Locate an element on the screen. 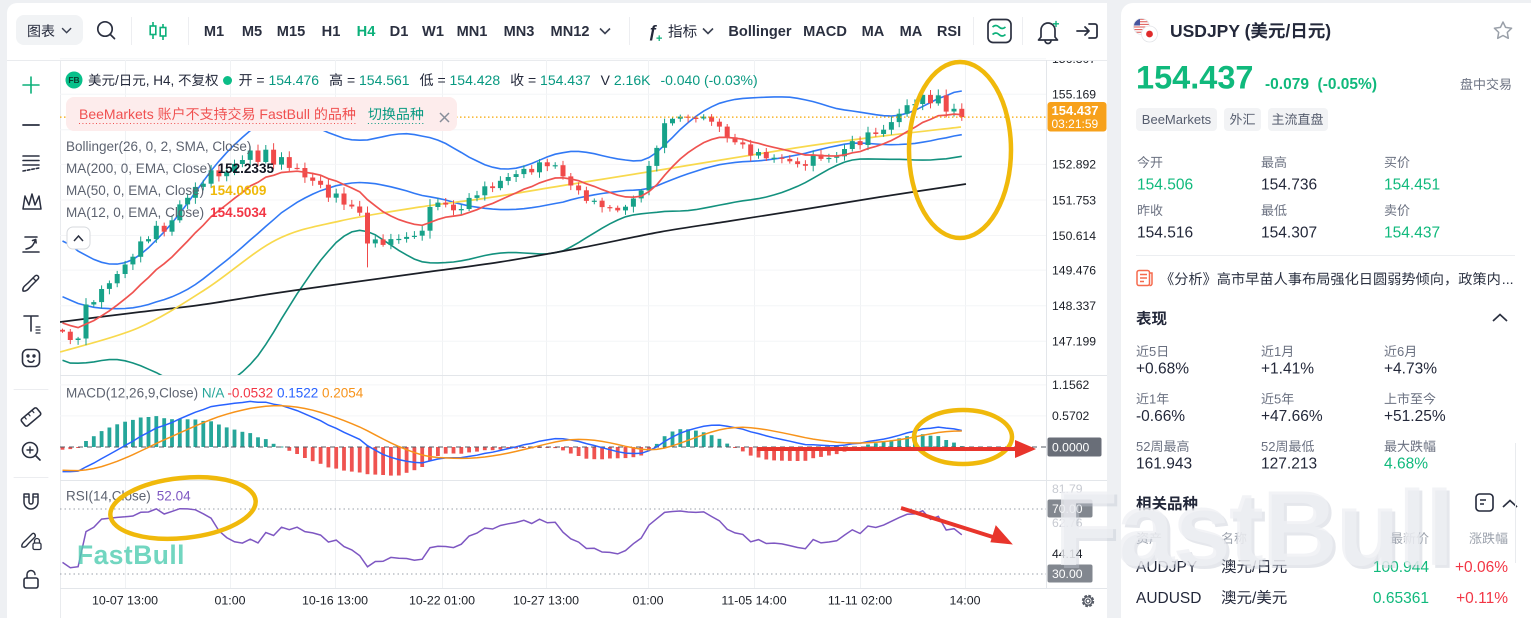 Image resolution: width=1531 pixels, height=618 pixels. svg-text: 0.5702 is located at coordinates (1071, 416).